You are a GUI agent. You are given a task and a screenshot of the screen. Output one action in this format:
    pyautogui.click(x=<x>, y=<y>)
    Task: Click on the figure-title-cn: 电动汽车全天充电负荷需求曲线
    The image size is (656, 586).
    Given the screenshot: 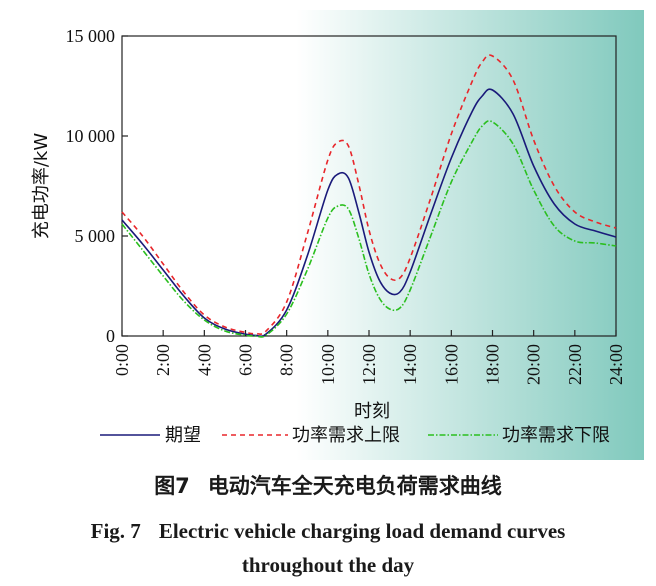 What is the action you would take?
    pyautogui.click(x=354, y=486)
    